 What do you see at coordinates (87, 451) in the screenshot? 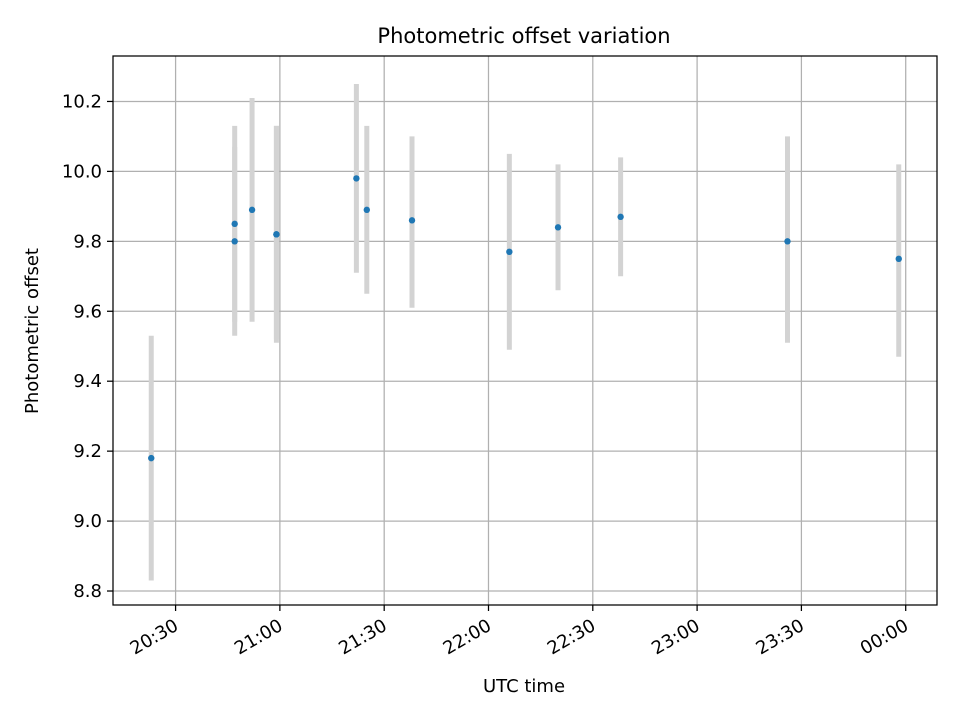
I see `y-tick-label: 9.2` at bounding box center [87, 451].